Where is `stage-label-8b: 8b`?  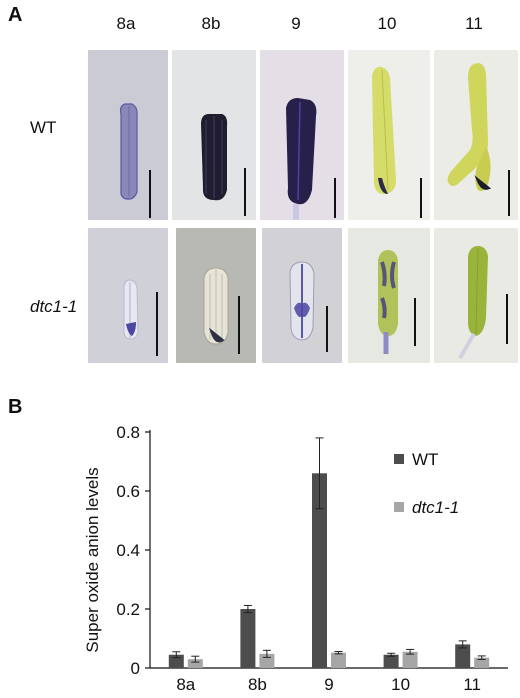
stage-label-8b: 8b is located at coordinates (211, 23).